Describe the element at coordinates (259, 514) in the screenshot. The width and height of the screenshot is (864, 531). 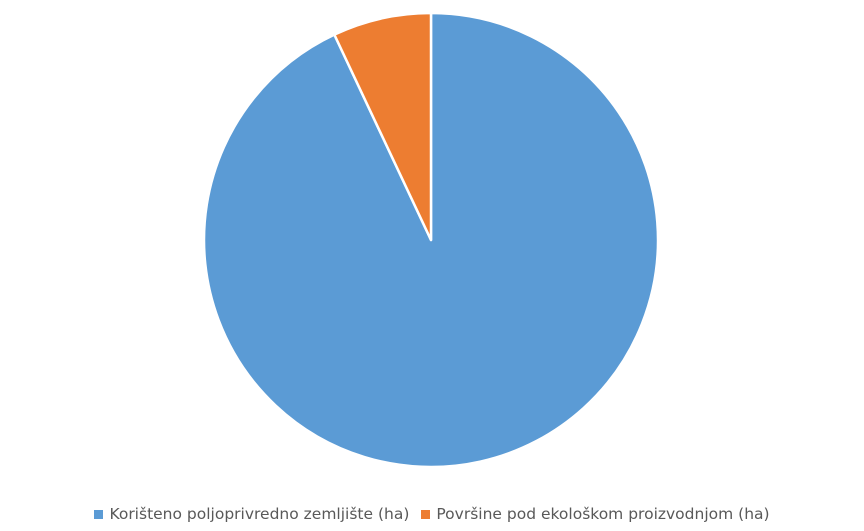
I see `legend-label-koristeno: Korišteno poljoprivredno zemljište (ha)` at that location.